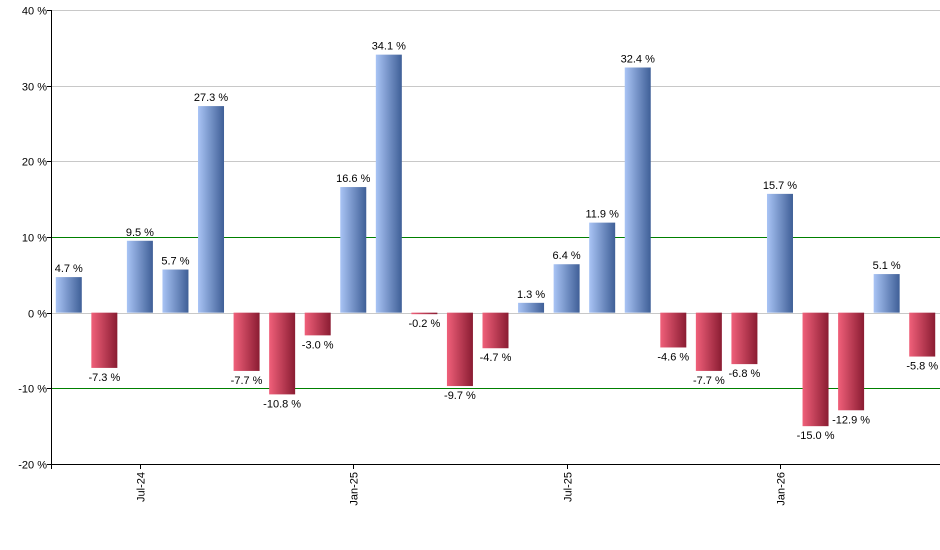  Describe the element at coordinates (104, 378) in the screenshot. I see `data-label: -7.3 %` at that location.